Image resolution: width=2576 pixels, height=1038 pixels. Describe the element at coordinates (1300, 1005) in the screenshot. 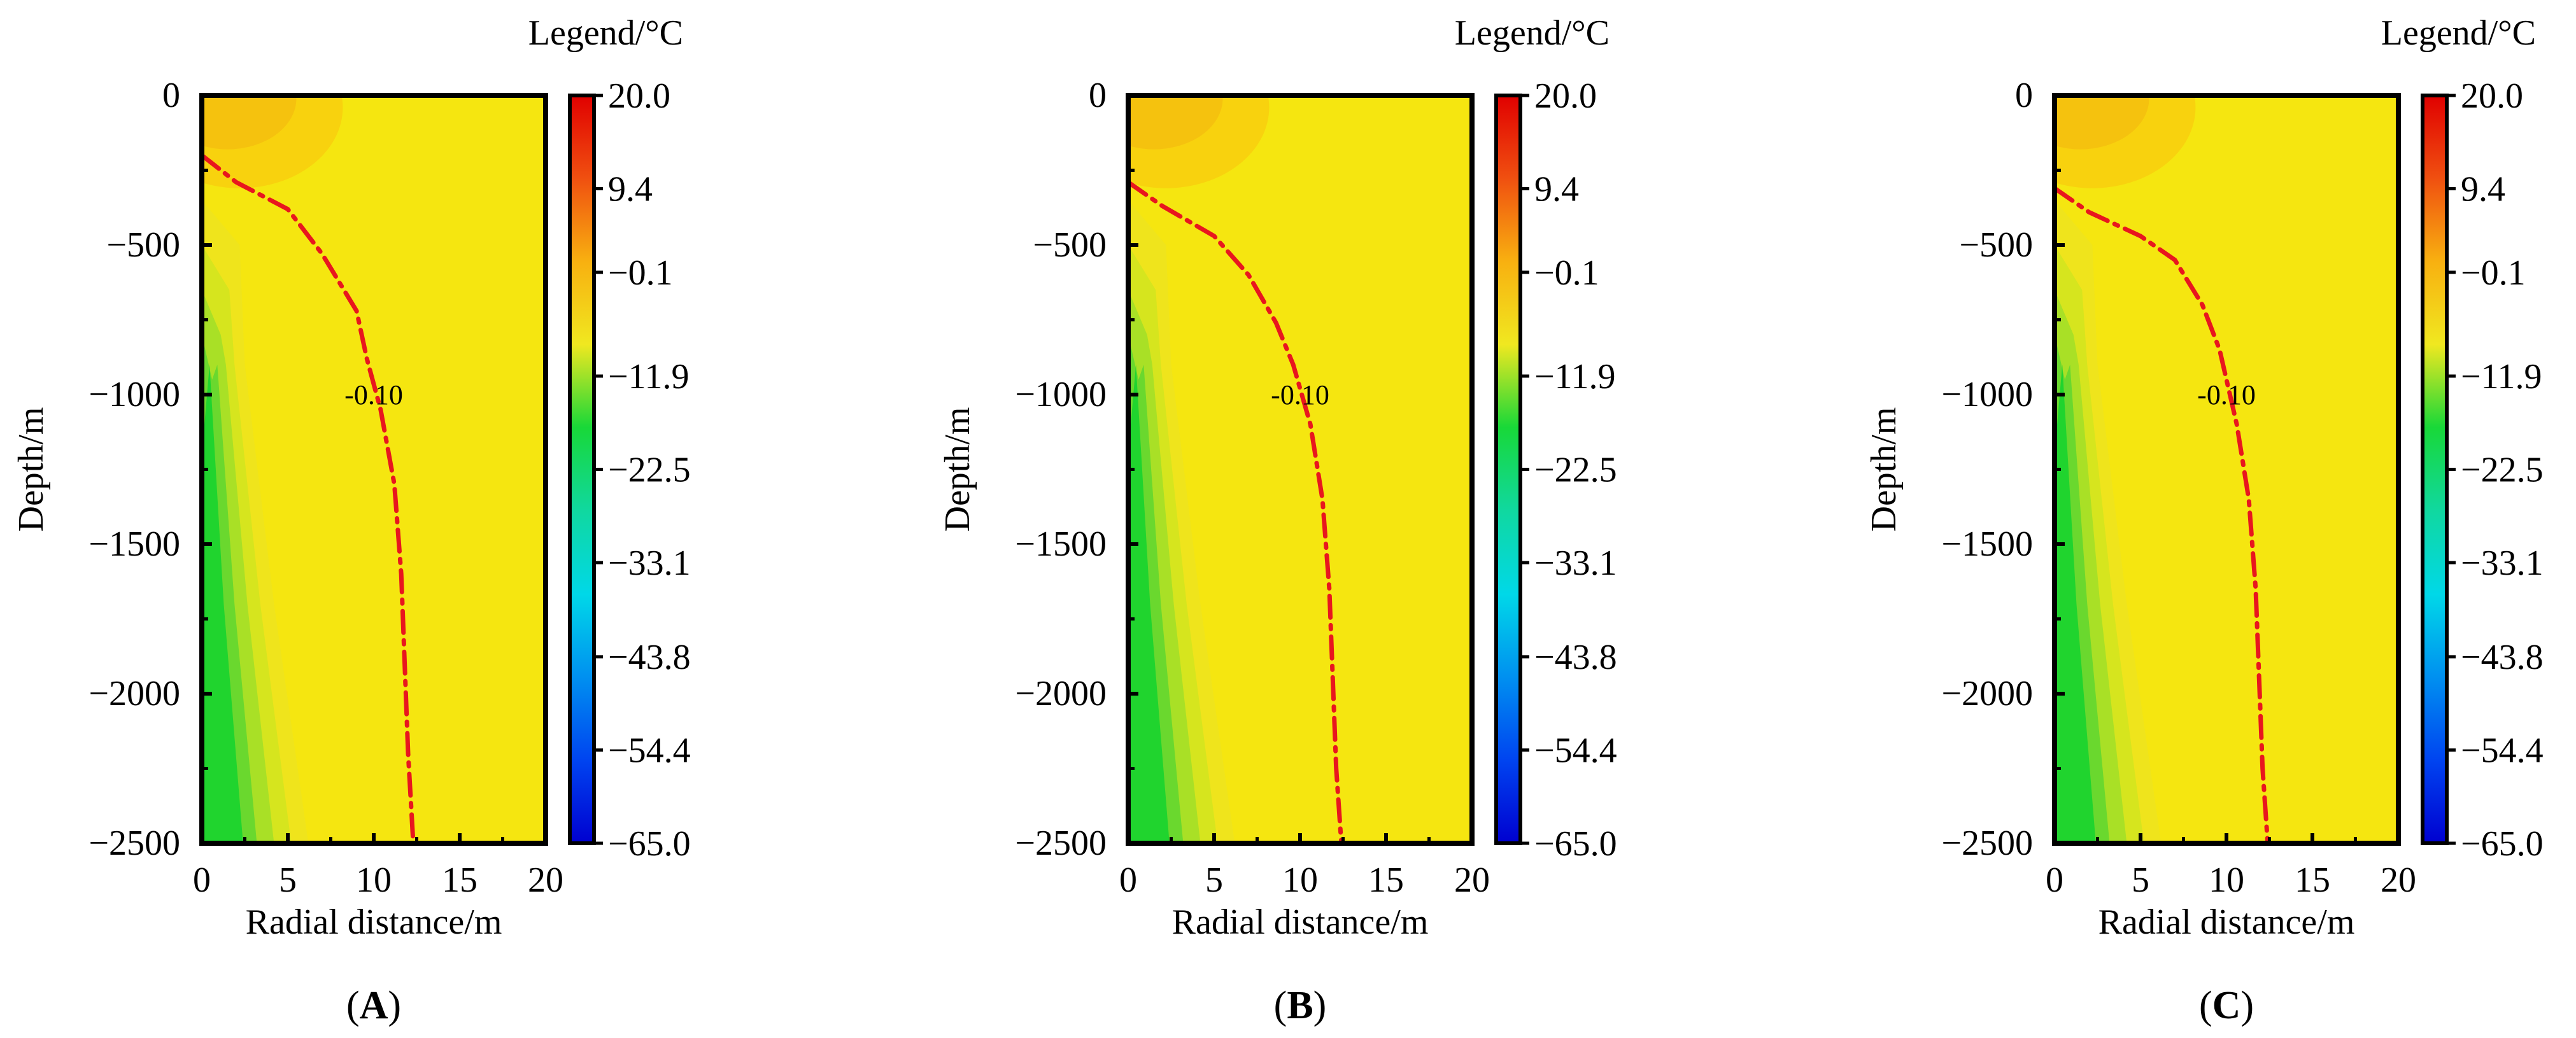

I see `panel-label: (B)` at that location.